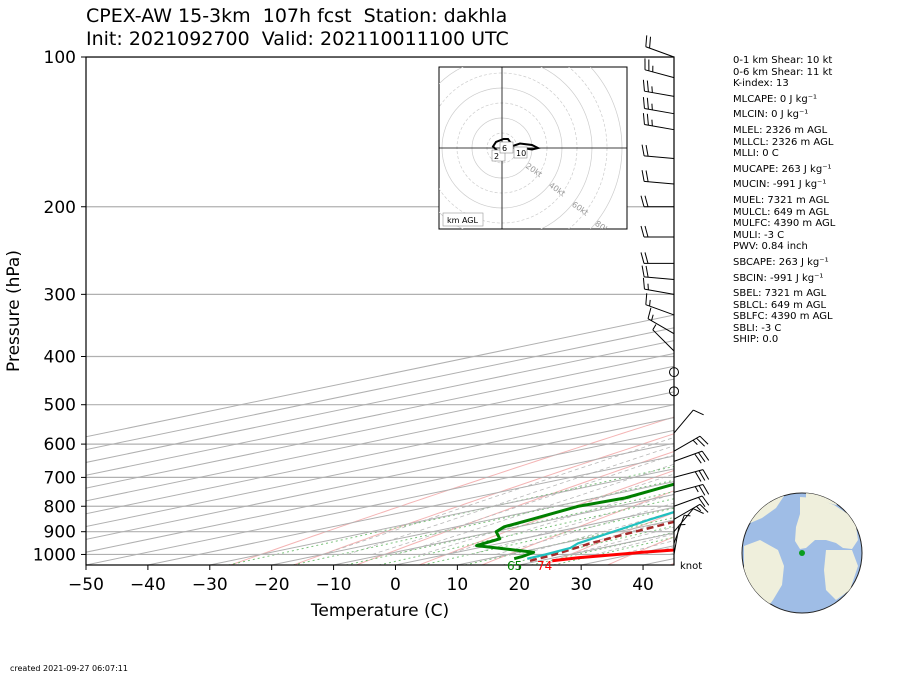 The width and height of the screenshot is (906, 675). Describe the element at coordinates (771, 115) in the screenshot. I see `index-value: MLCIN: 0 J kg⁻¹` at that location.